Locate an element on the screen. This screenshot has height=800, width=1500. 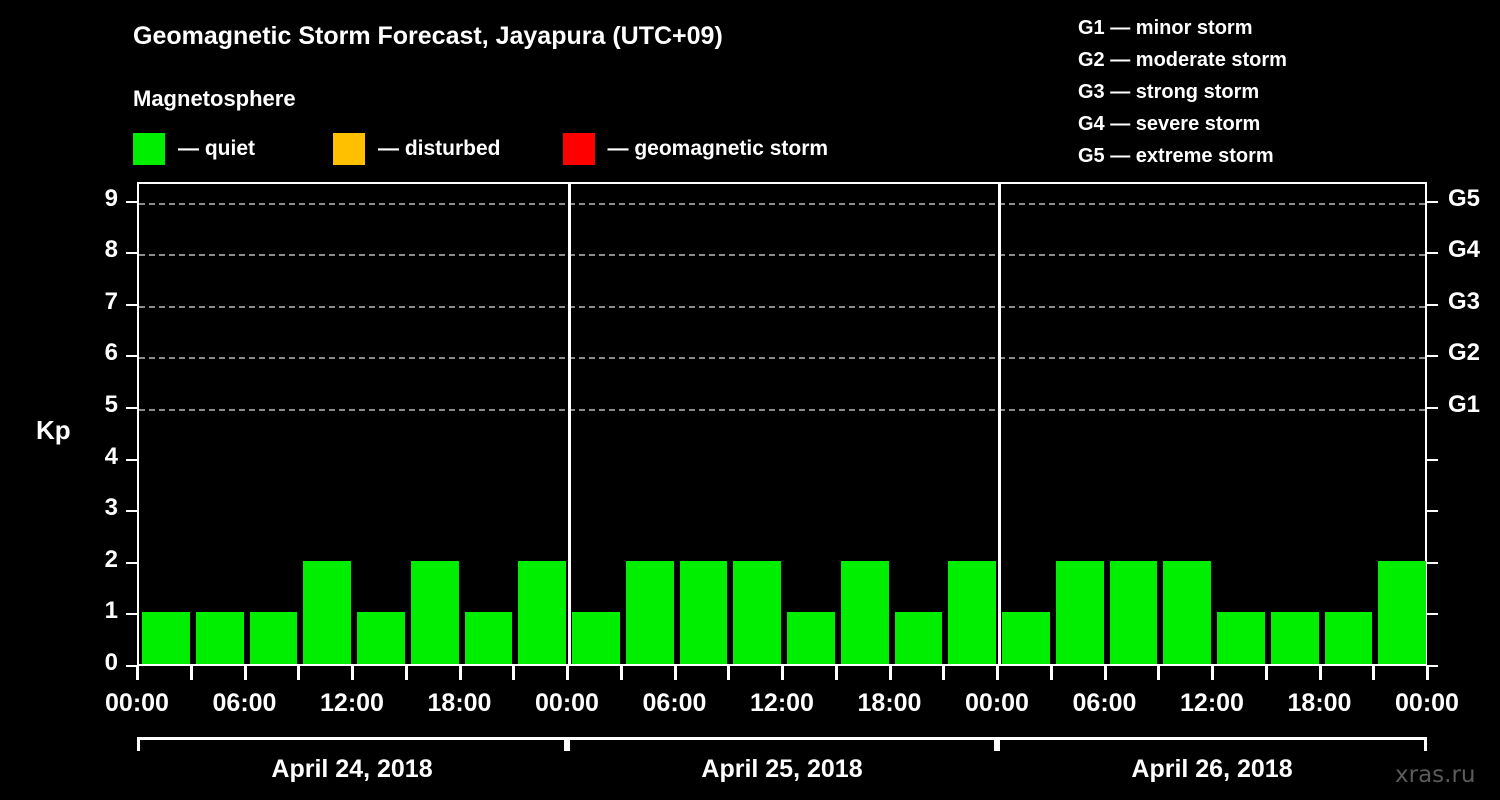
y-tick-label: 9 is located at coordinates (111, 198).